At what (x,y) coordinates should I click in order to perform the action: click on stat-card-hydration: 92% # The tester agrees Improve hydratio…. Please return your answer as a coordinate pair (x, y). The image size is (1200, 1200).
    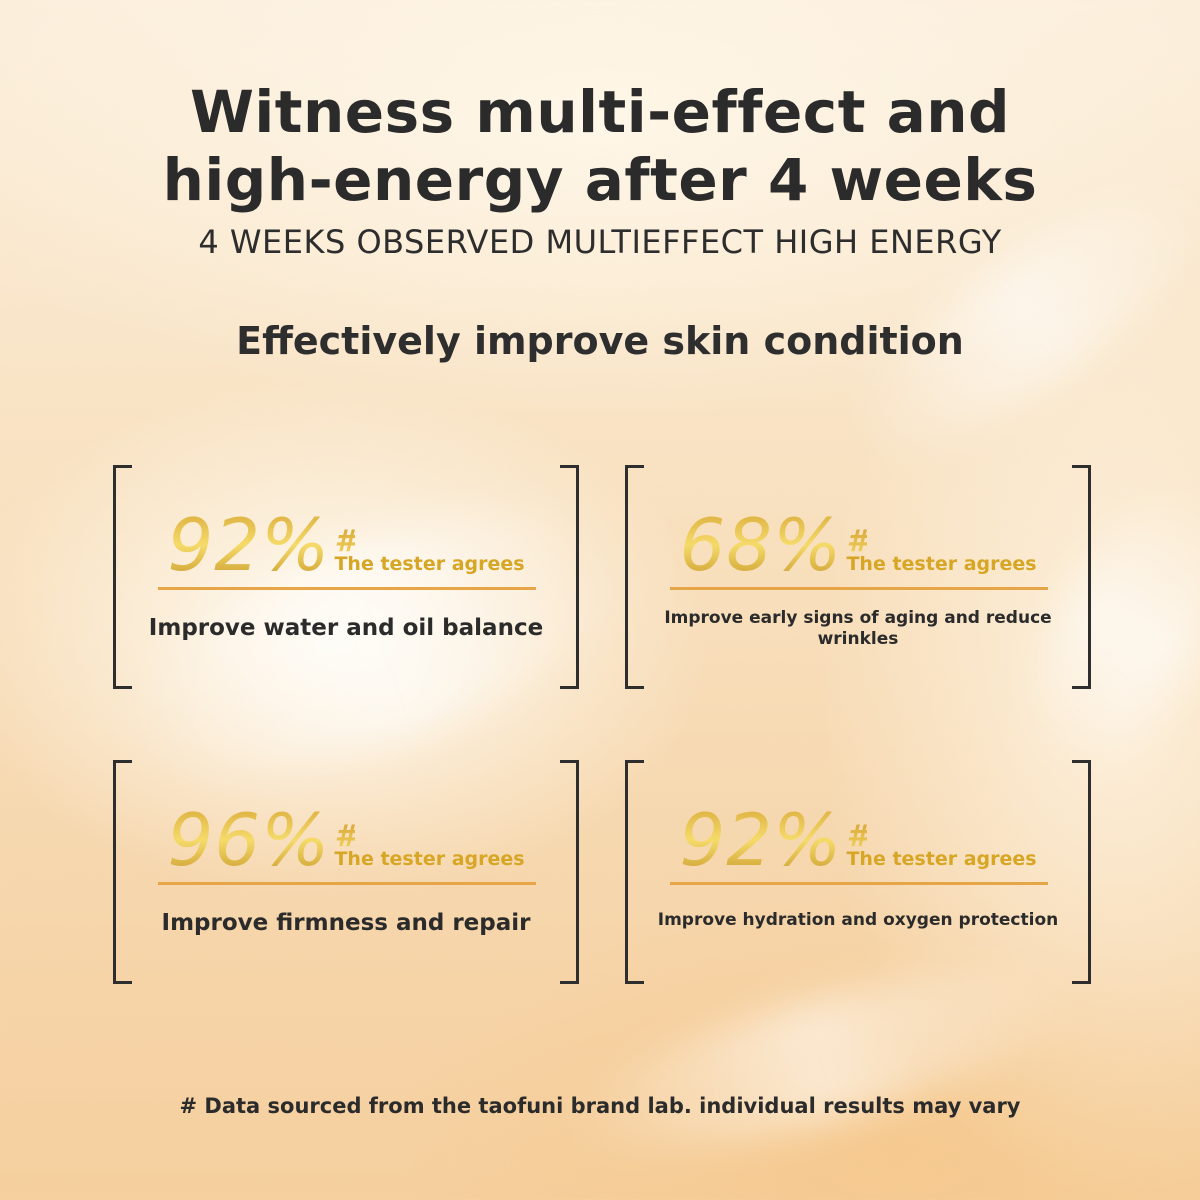
    Looking at the image, I should click on (858, 872).